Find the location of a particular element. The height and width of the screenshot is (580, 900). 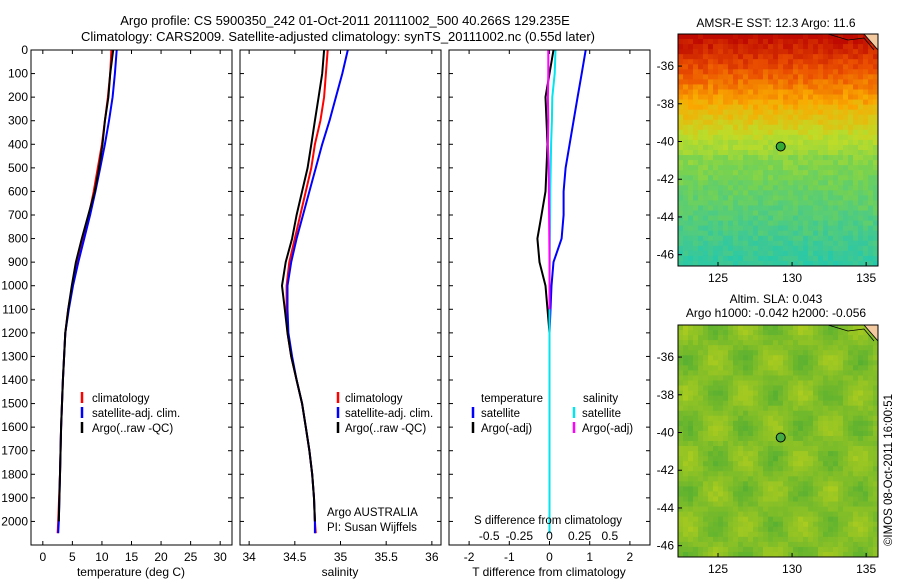

y-tick-label: 0 is located at coordinates (24, 50).